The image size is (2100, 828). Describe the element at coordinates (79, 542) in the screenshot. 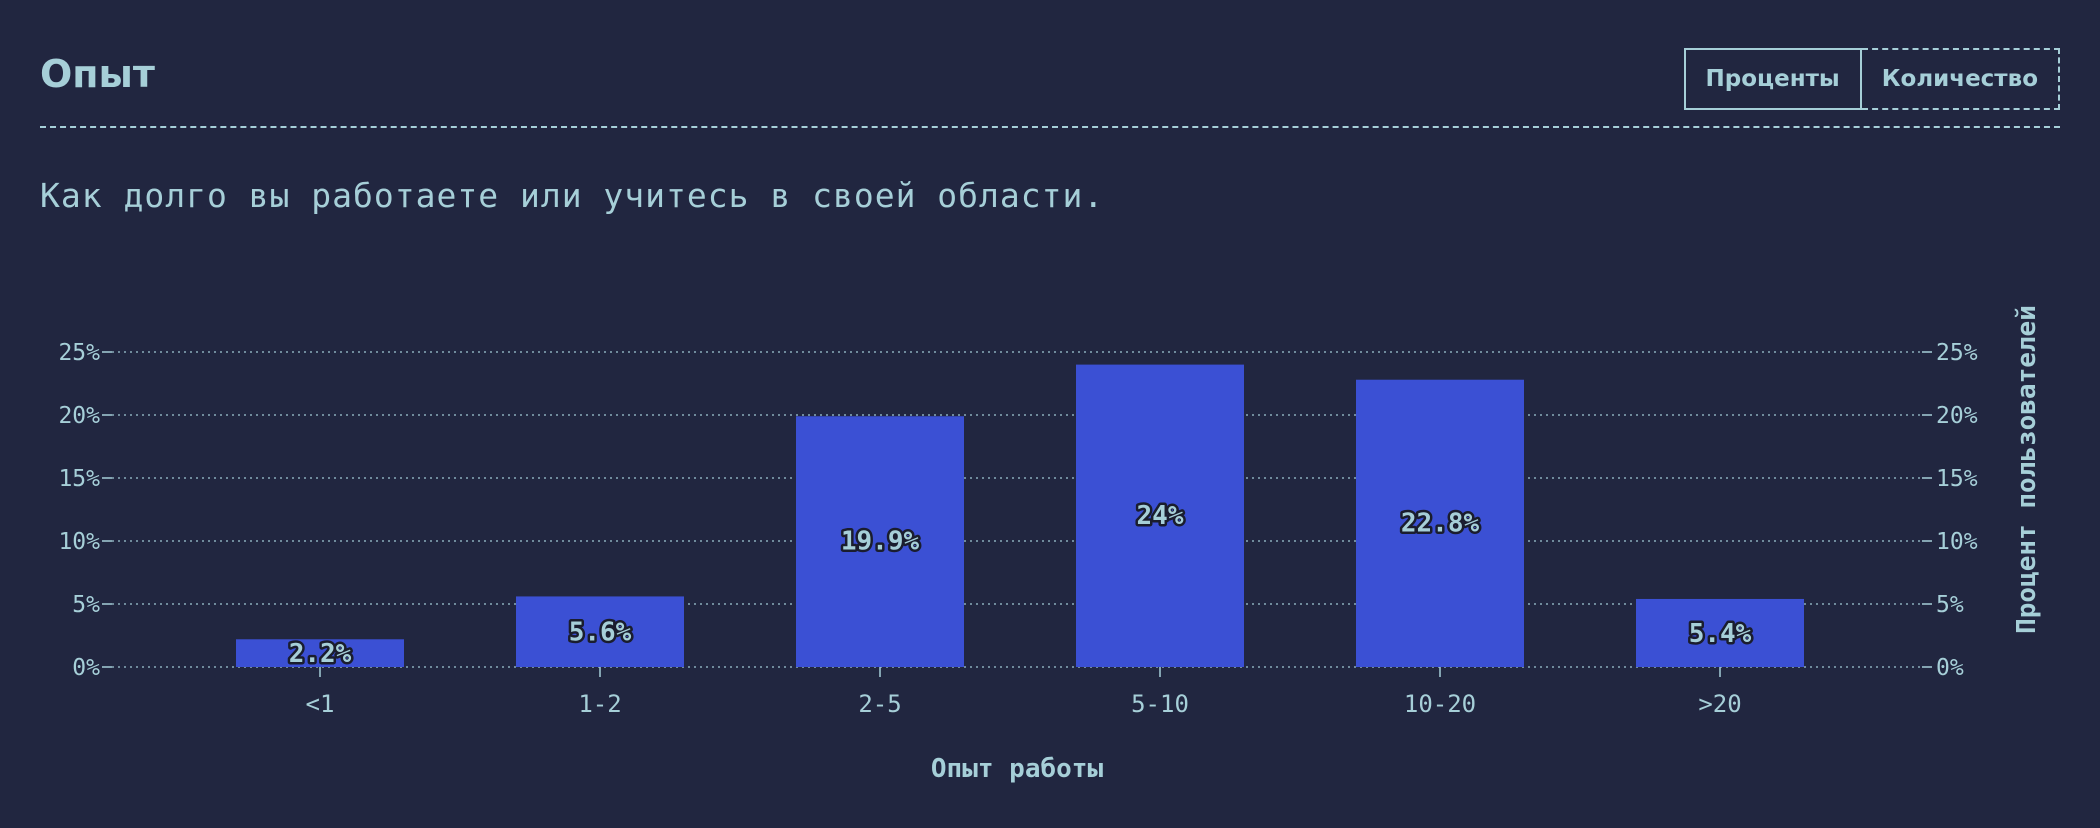

I see `y-tick-label-left: 10%` at that location.